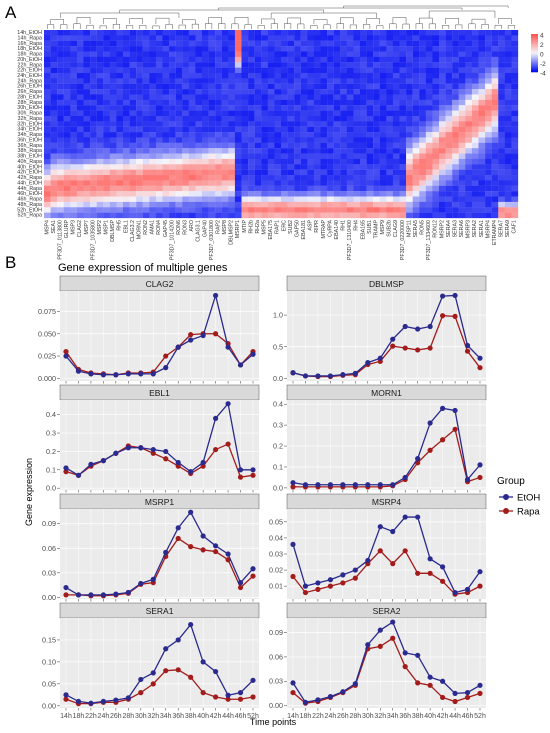  I want to click on legend-swatch, so click(534, 64).